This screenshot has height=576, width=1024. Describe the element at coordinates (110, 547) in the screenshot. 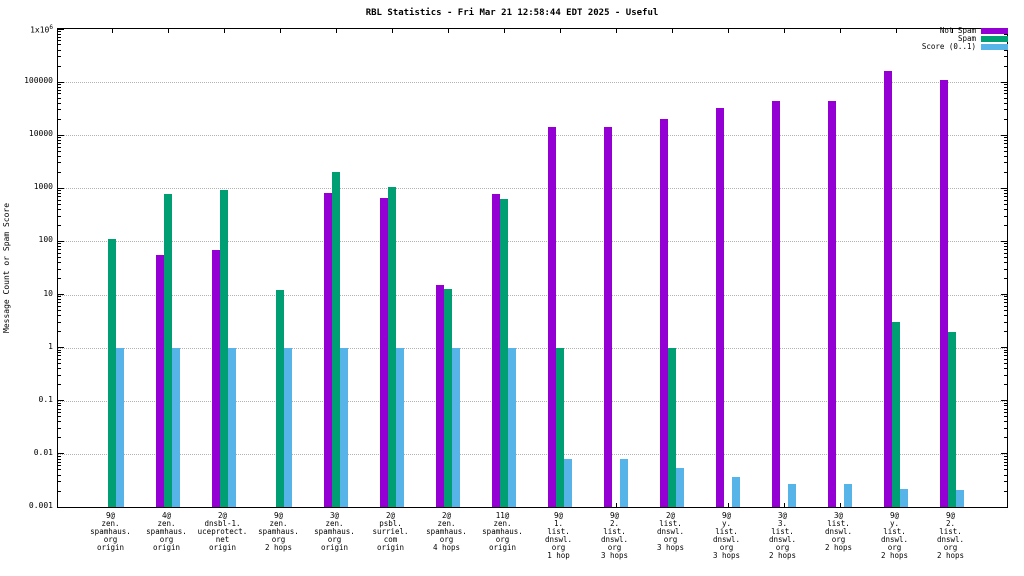

I see `x-axis-label-line: origin` at that location.